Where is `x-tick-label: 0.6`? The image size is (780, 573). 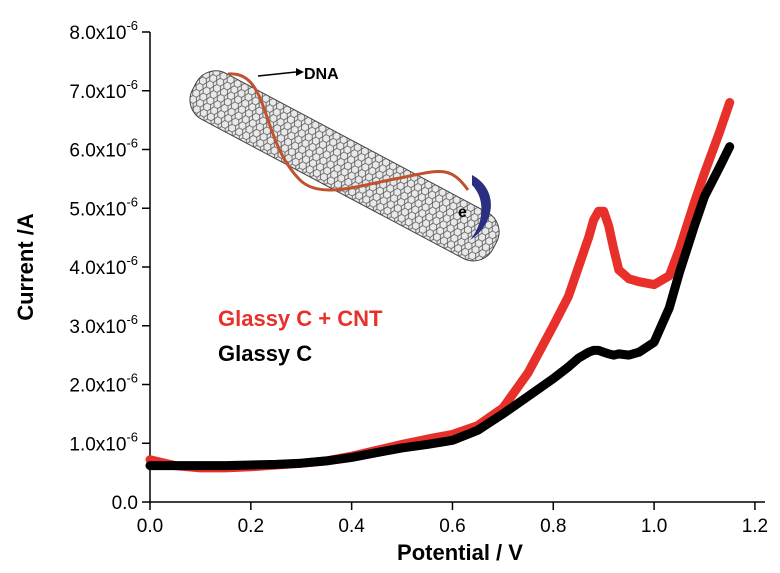 x-tick-label: 0.6 is located at coordinates (452, 526).